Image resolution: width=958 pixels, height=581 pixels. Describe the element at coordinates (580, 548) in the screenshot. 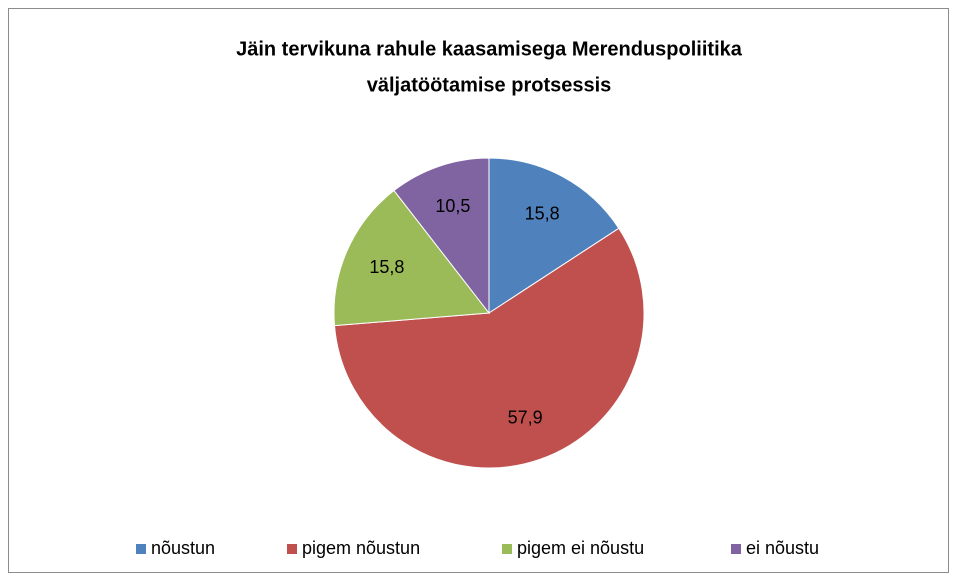

I see `legend-label: pigem ei nõustu` at that location.